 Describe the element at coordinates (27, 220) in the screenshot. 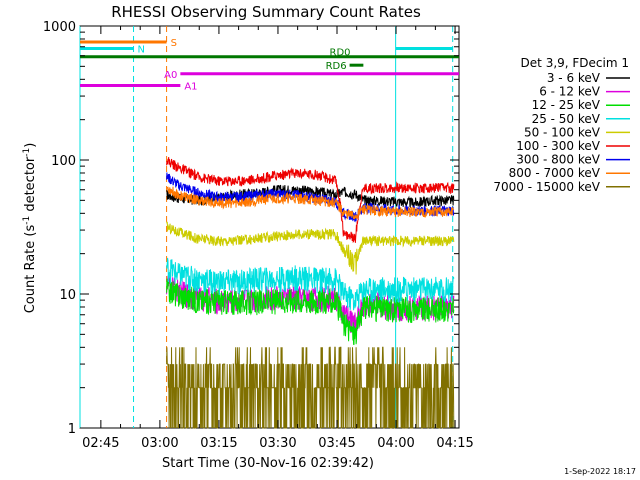

I see `y-axis-label-sup1: -1` at that location.